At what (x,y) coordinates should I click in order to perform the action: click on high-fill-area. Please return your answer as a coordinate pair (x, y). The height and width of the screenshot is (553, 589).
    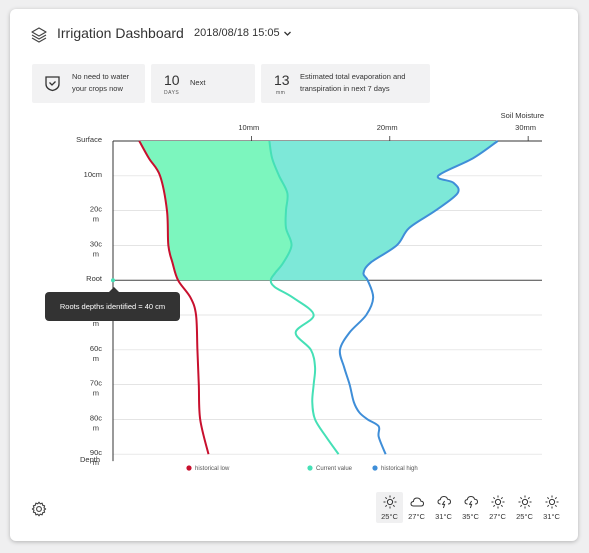
    Looking at the image, I should click on (383, 211).